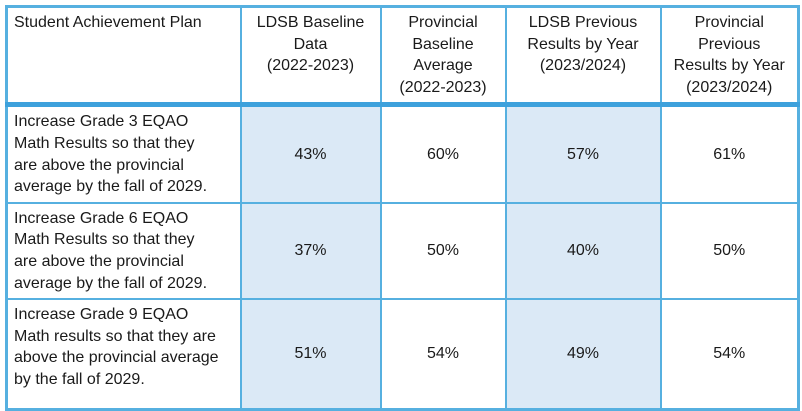 Image resolution: width=802 pixels, height=411 pixels. I want to click on value-grade9-ldsb-previous: 49%, so click(583, 354).